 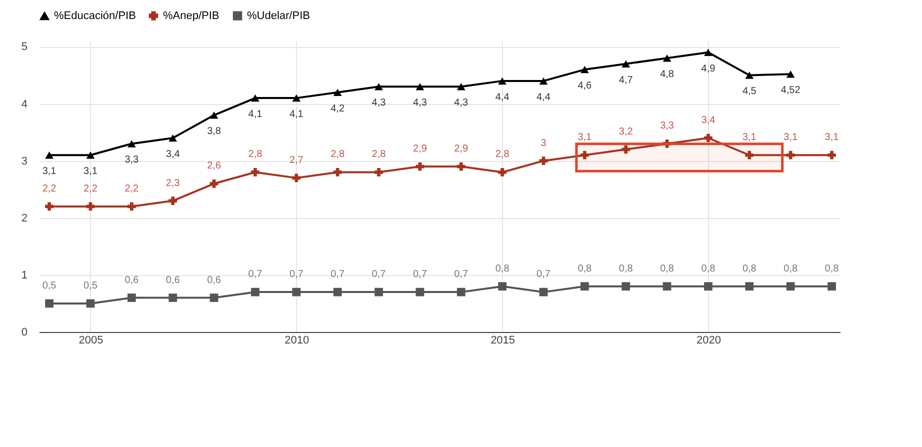 I want to click on data-label: 4,52, so click(x=790, y=90).